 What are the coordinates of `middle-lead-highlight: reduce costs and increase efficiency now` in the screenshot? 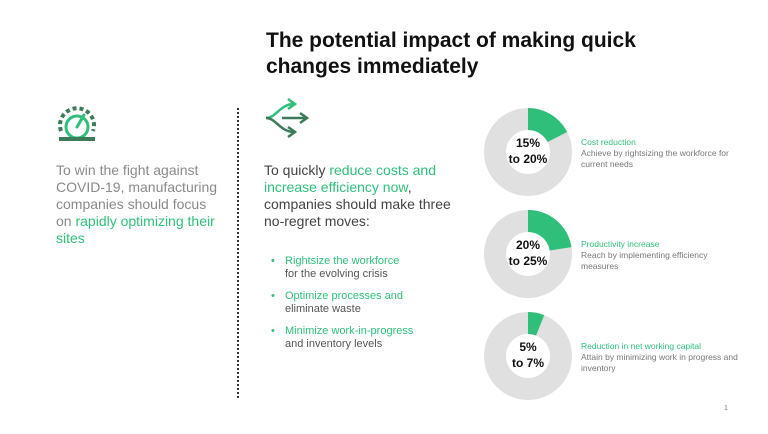 It's located at (350, 178).